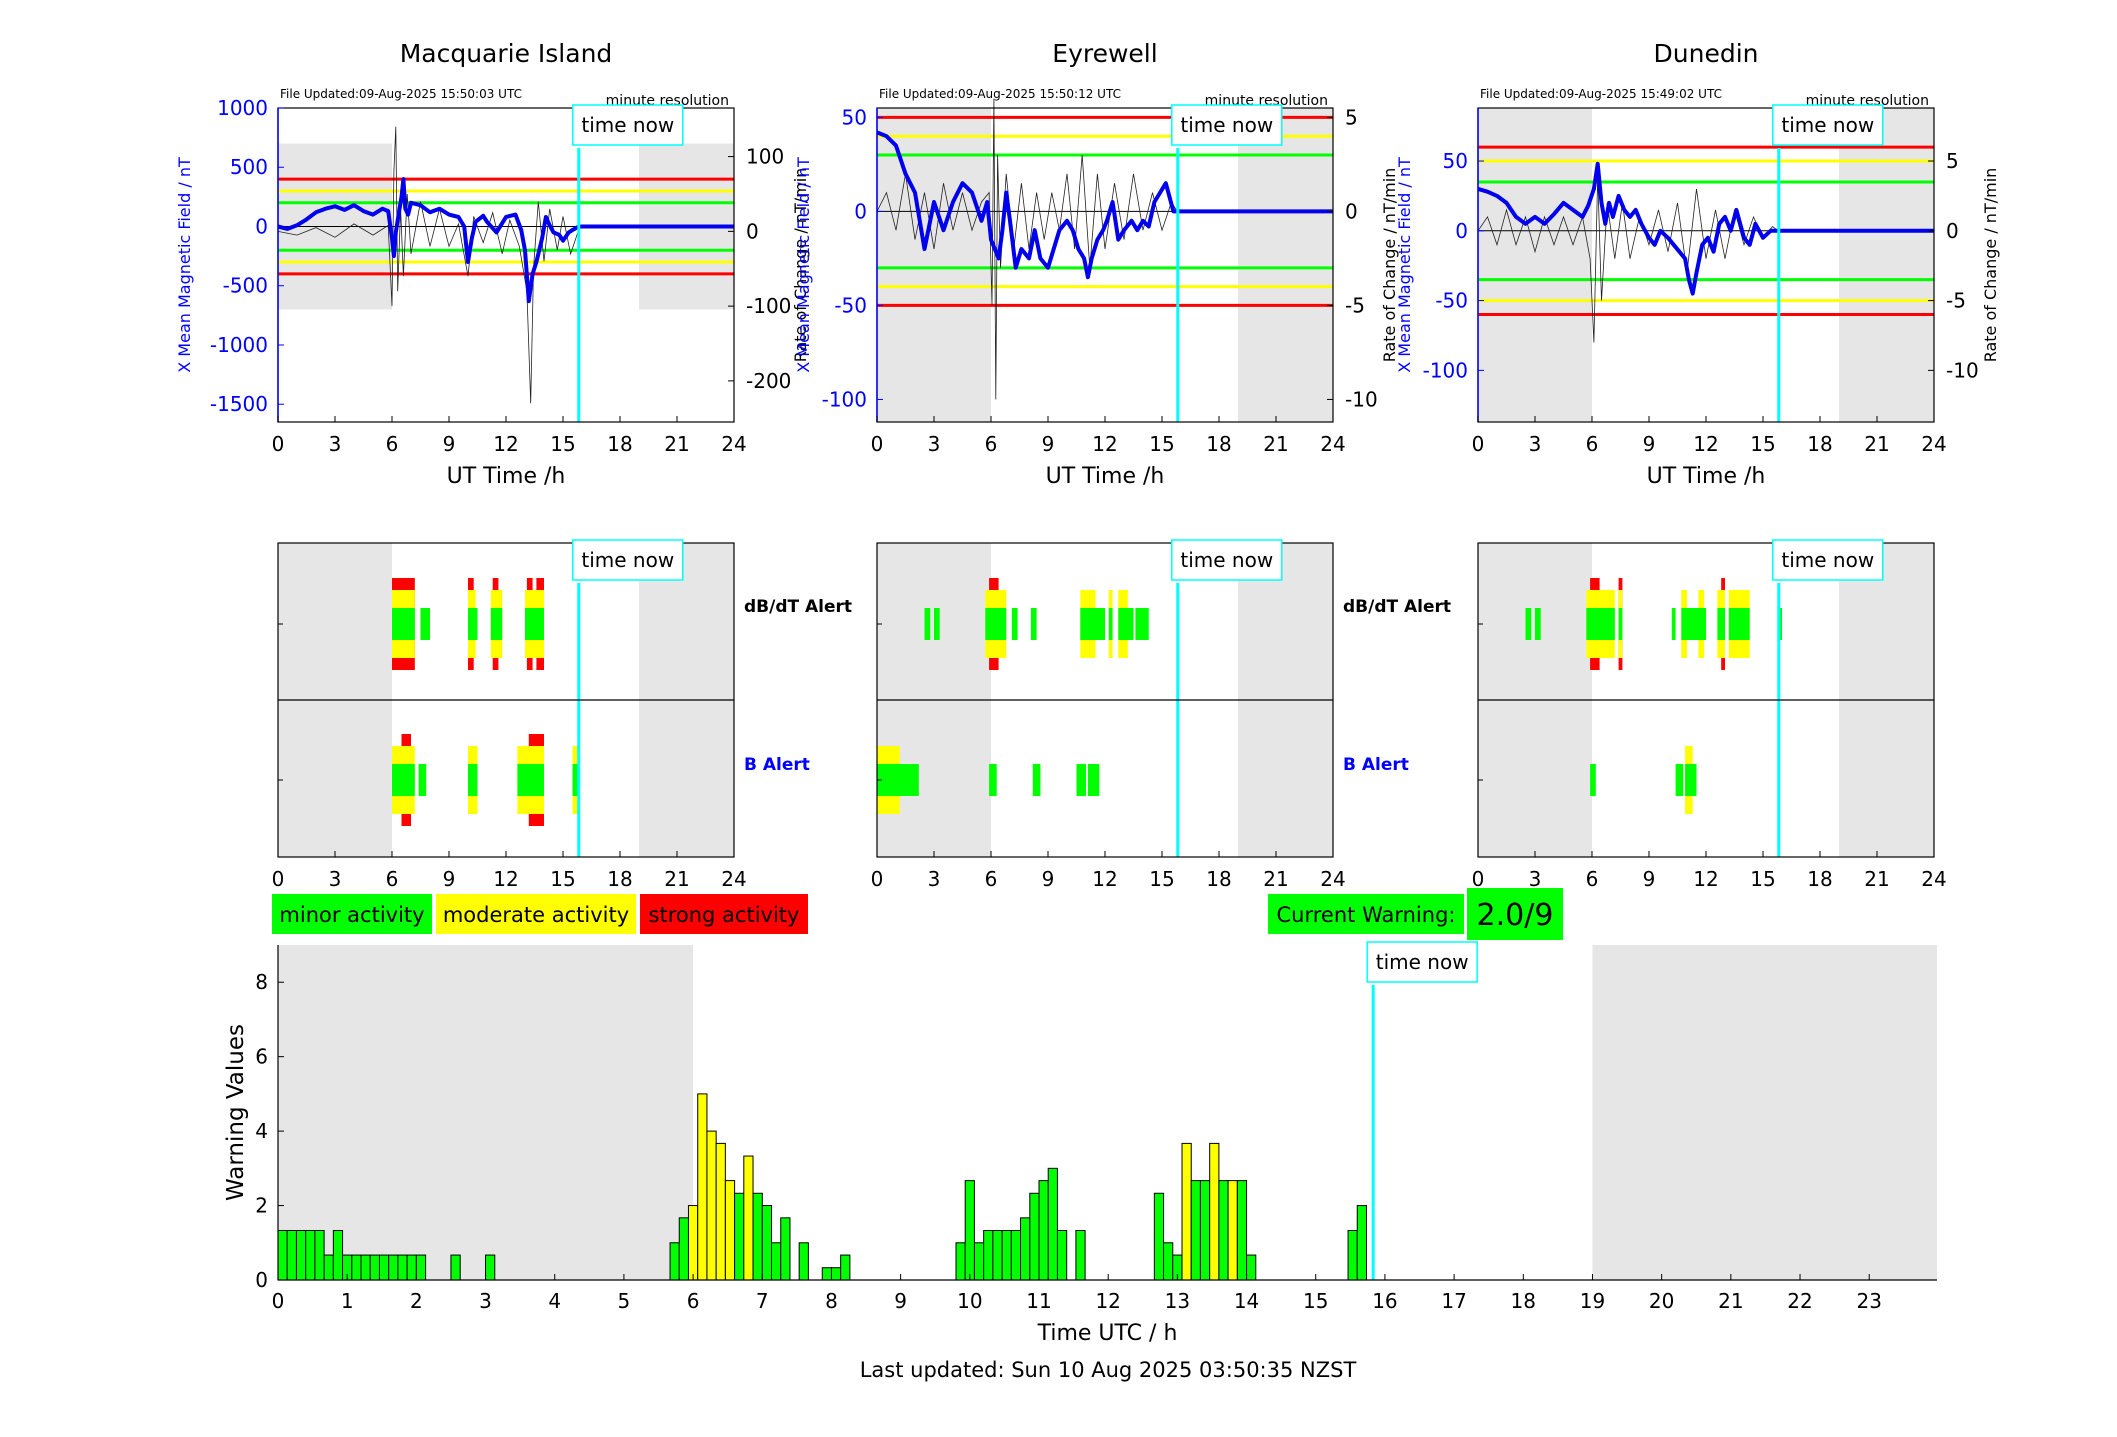  I want to click on b-alert-label: B Alert, so click(1376, 765).